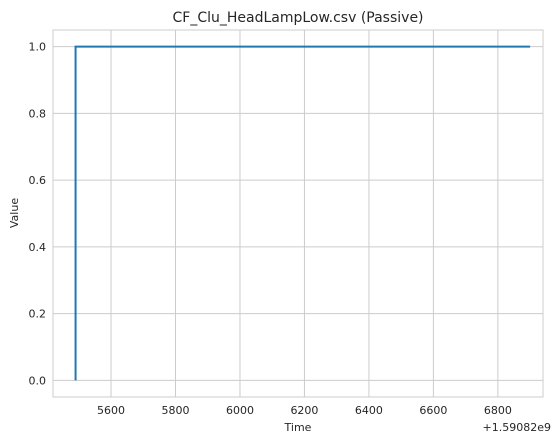  Describe the element at coordinates (38, 214) in the screenshot. I see `y-tick-labels: 0.0 0.2 0.4 0.6 0.8 1.0` at that location.